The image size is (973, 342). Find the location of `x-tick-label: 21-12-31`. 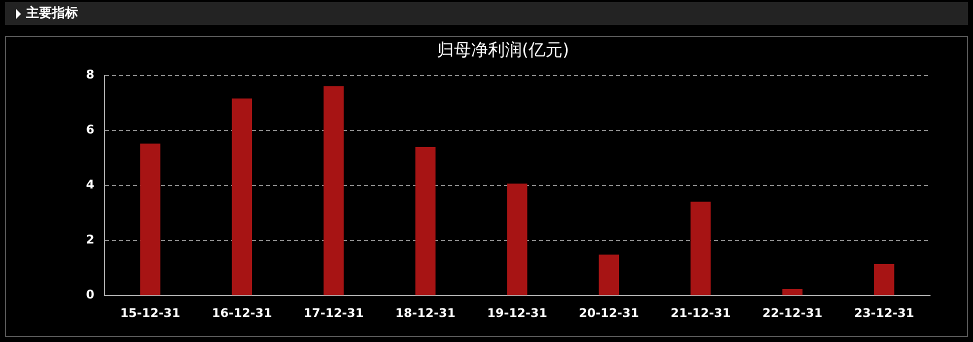

x-tick-label: 21-12-31 is located at coordinates (700, 313).